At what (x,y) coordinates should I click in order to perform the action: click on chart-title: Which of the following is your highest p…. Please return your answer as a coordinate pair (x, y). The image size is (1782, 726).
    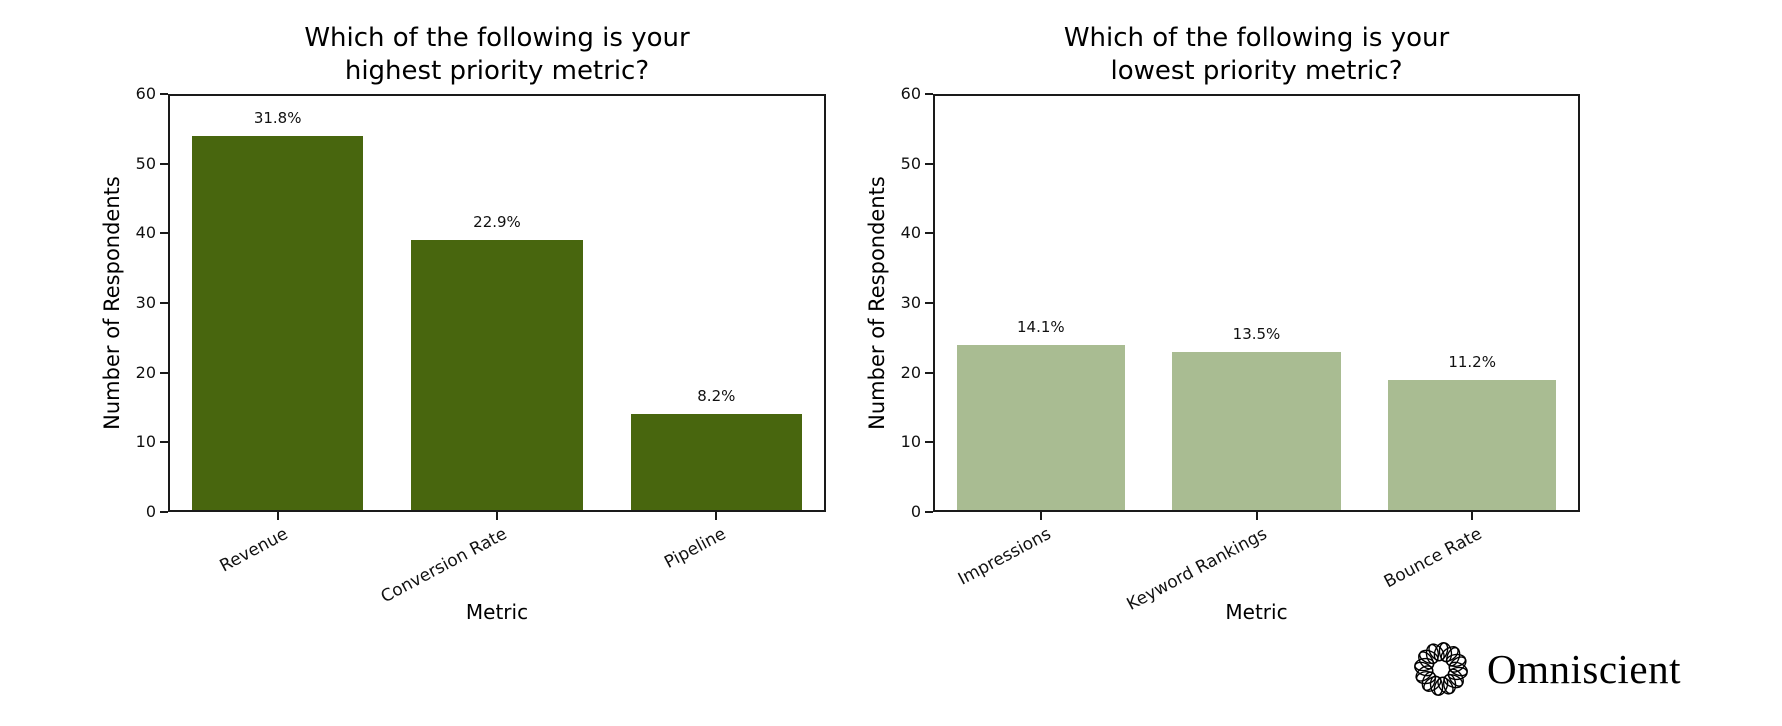
    Looking at the image, I should click on (497, 54).